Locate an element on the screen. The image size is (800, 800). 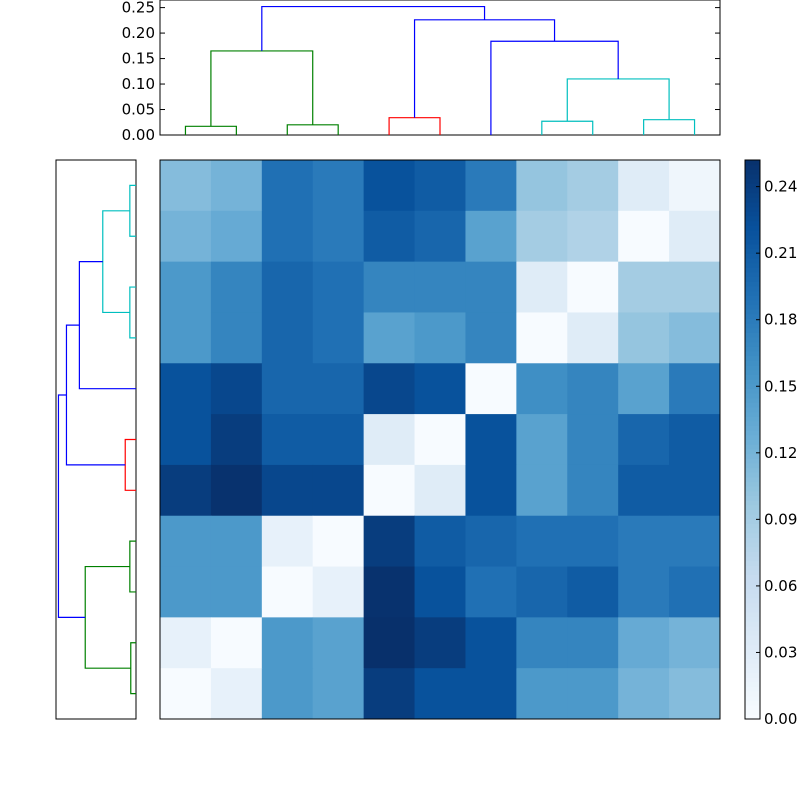
colorbar-tick-label: 0.21 is located at coordinates (780, 253).